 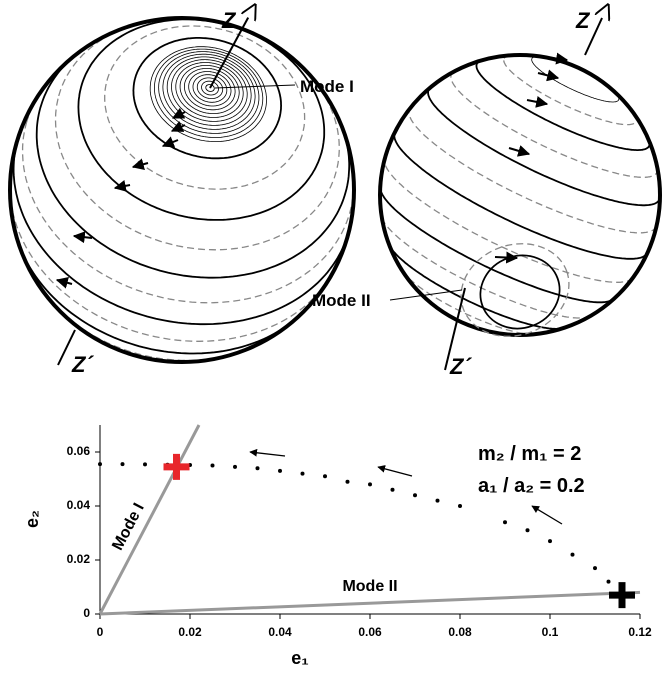 I want to click on y-tick-label: 0.04, so click(x=79, y=505).